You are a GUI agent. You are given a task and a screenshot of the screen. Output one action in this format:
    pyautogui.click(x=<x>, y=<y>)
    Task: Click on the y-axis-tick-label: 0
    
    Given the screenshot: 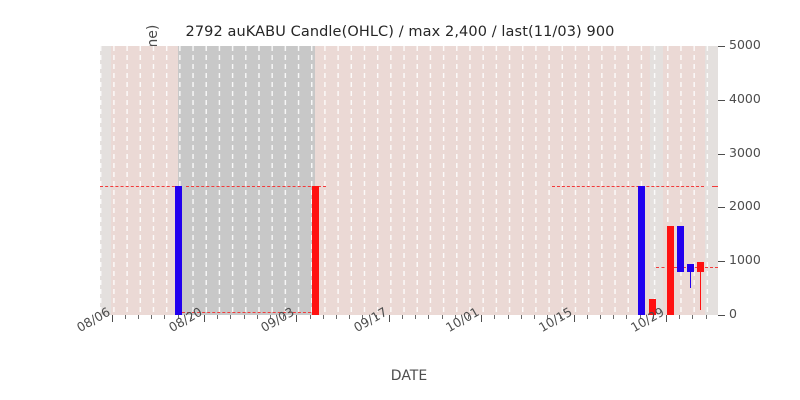 What is the action you would take?
    pyautogui.click(x=733, y=313)
    